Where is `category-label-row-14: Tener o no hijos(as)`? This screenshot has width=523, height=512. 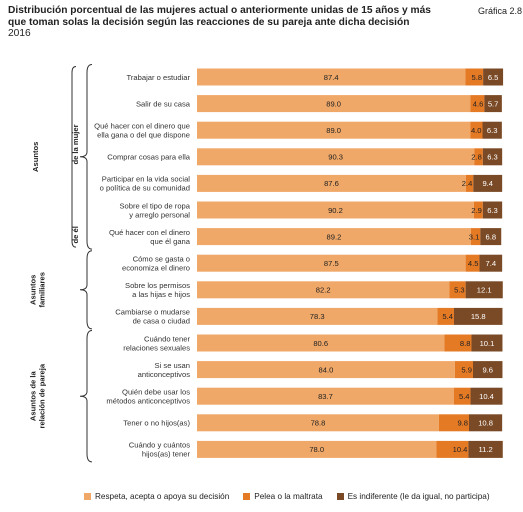
category-label-row-14: Tener o no hijos(as) is located at coordinates (156, 423).